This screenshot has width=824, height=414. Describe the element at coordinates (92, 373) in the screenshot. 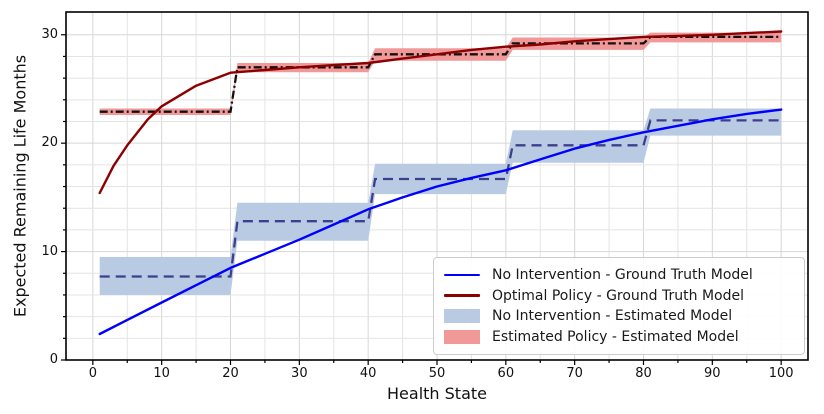

I see `x-tick-label: 0` at that location.